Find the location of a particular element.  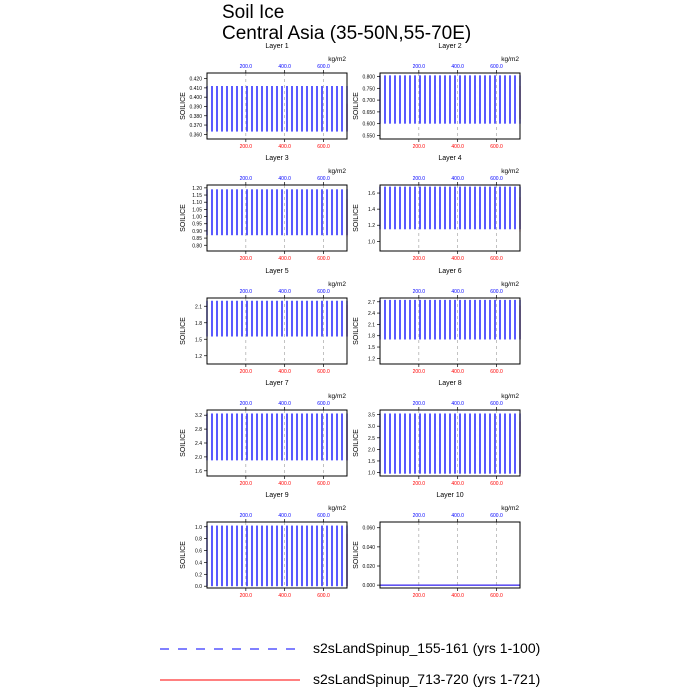

chart-title: Soil Ice Central Asia (35-50N,55-70E) is located at coordinates (346, 23).